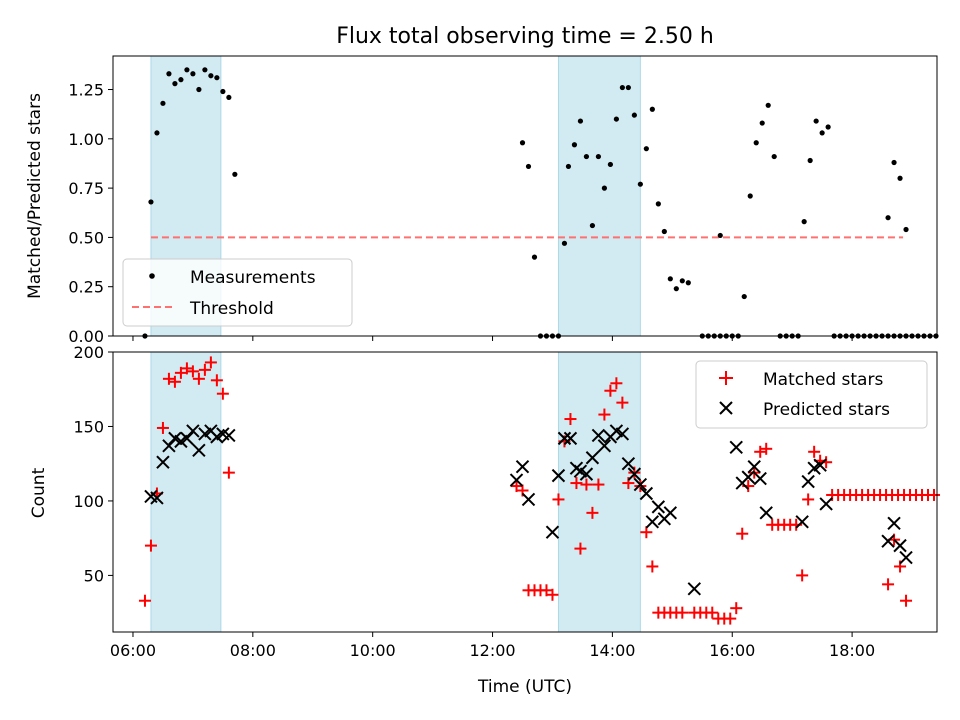  What do you see at coordinates (231, 309) in the screenshot?
I see `legend-threshold-label: Threshold` at bounding box center [231, 309].